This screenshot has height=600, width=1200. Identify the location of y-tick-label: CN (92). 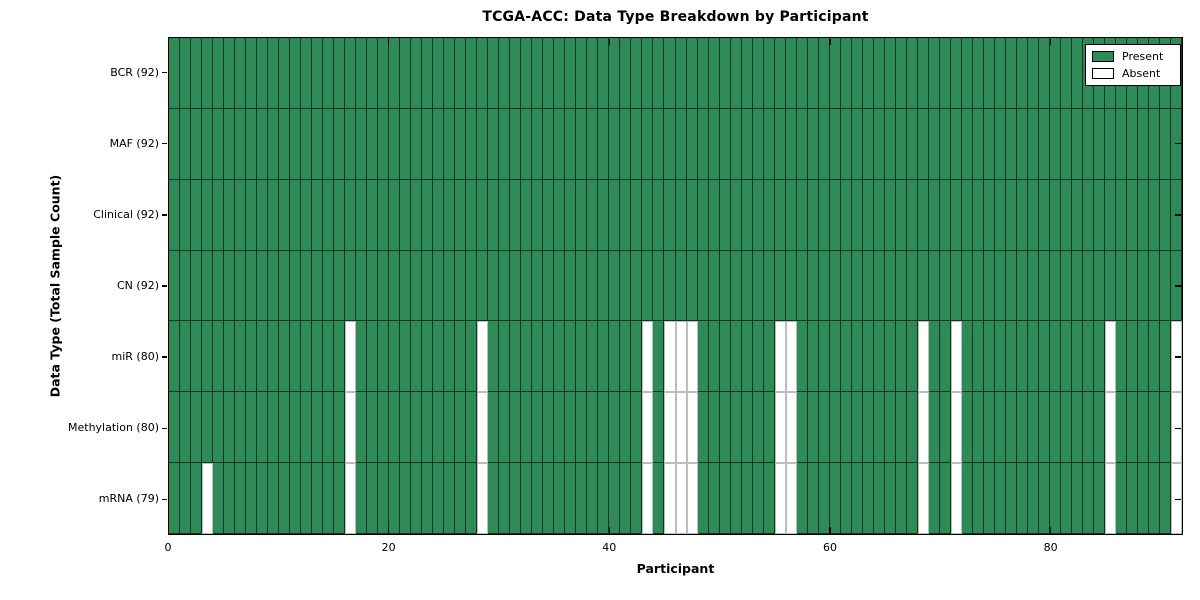
(138, 285).